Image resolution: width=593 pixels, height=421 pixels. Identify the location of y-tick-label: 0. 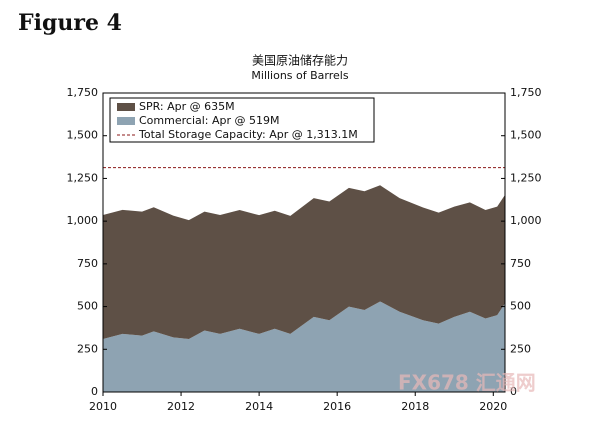
(94, 391).